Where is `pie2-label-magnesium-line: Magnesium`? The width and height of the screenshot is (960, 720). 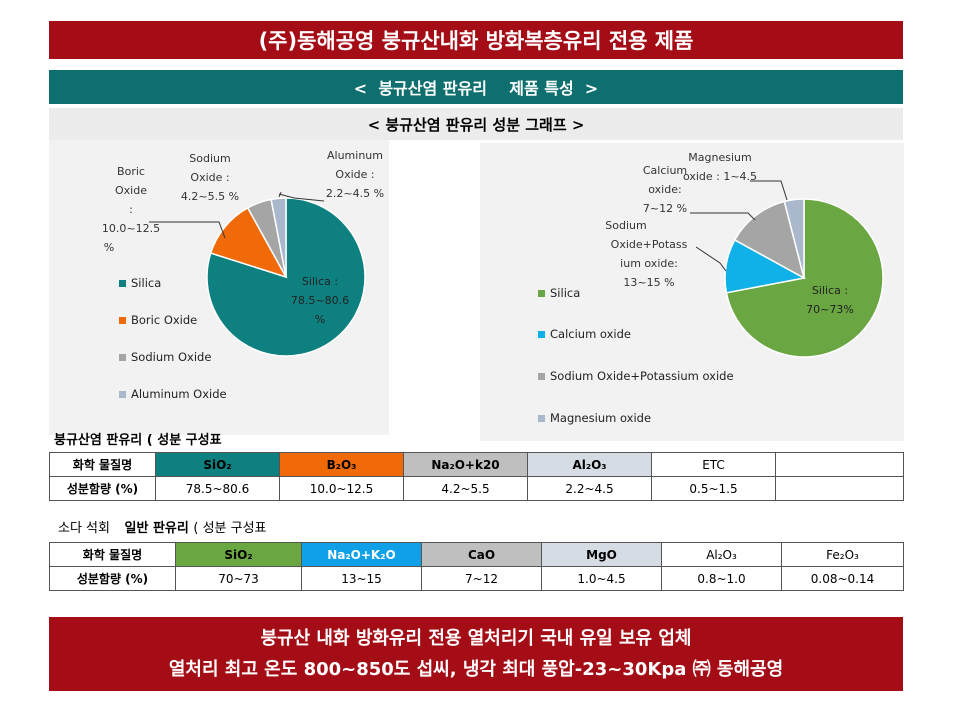
pie2-label-magnesium-line: Magnesium is located at coordinates (720, 157).